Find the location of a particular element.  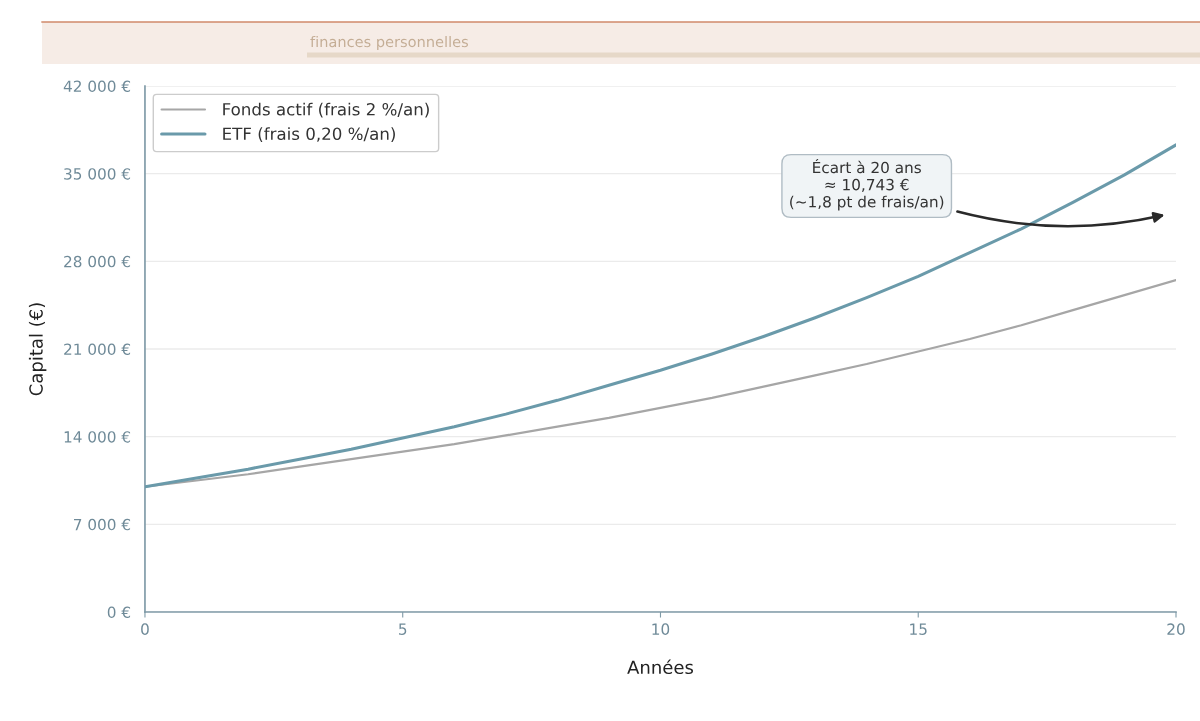

x-axis-title: Années is located at coordinates (660, 667).